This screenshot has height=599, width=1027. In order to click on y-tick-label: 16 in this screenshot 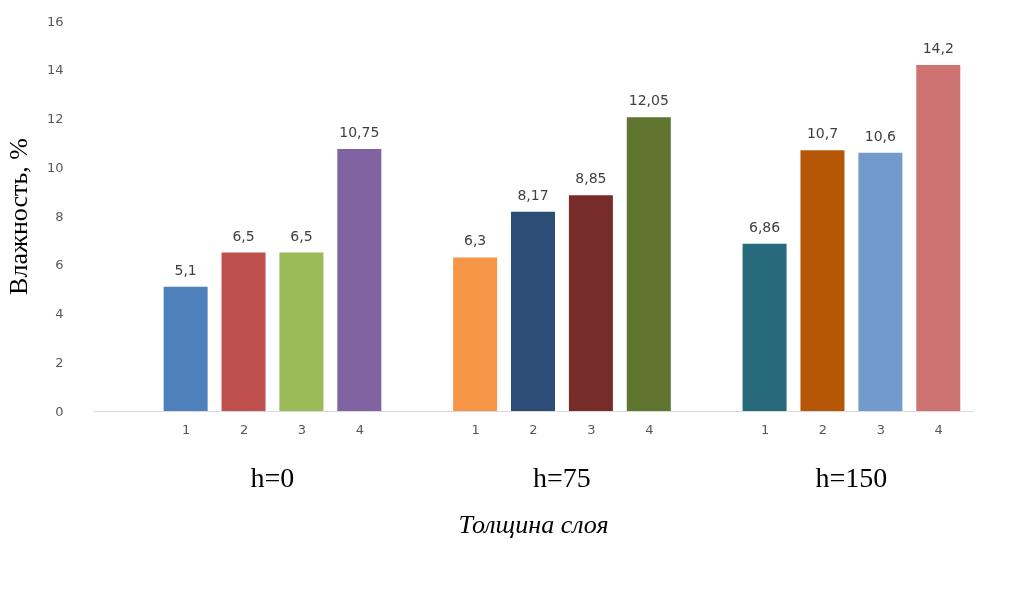, I will do `click(55, 21)`.